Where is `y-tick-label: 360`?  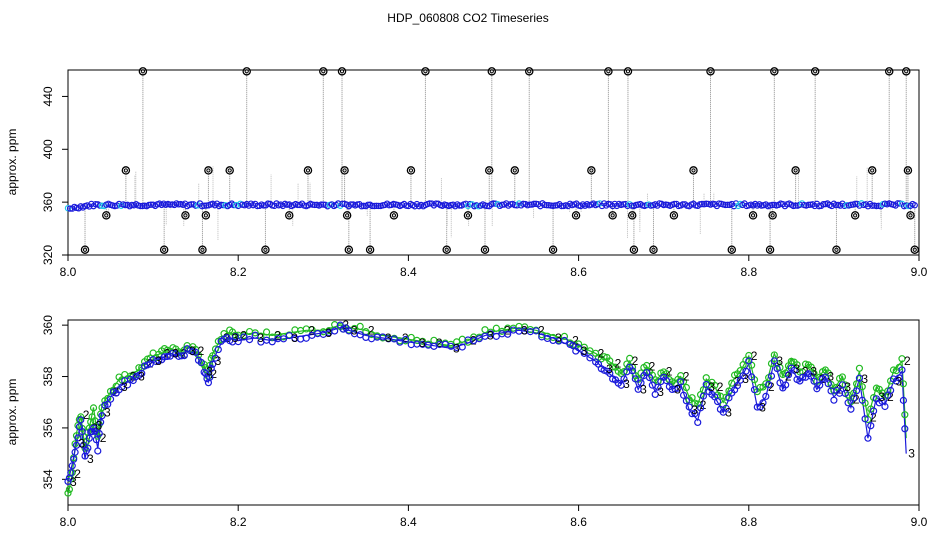
y-tick-label: 360 is located at coordinates (48, 202).